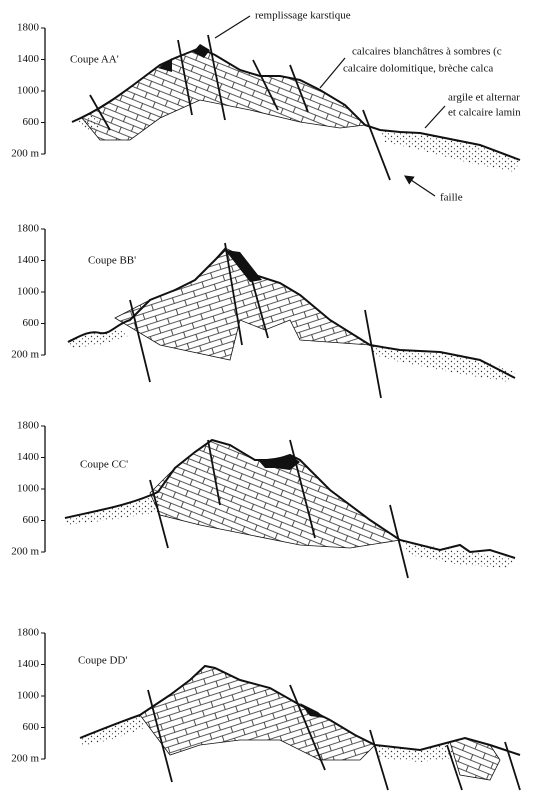 This screenshot has width=537, height=805. I want to click on annotation: remplissage karstique, so click(303, 16).